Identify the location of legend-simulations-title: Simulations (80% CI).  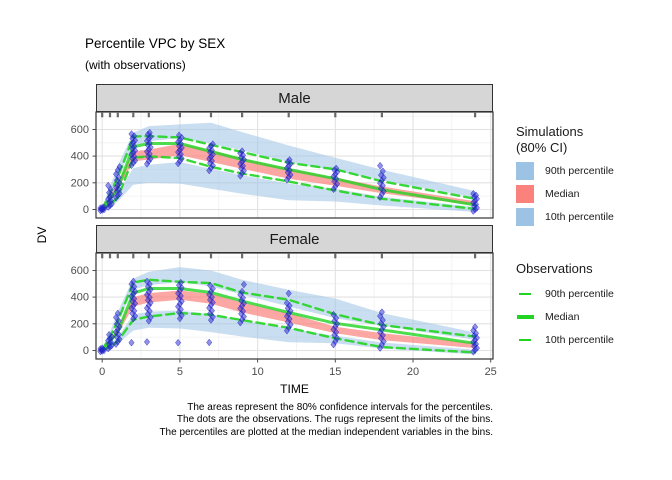
(550, 139).